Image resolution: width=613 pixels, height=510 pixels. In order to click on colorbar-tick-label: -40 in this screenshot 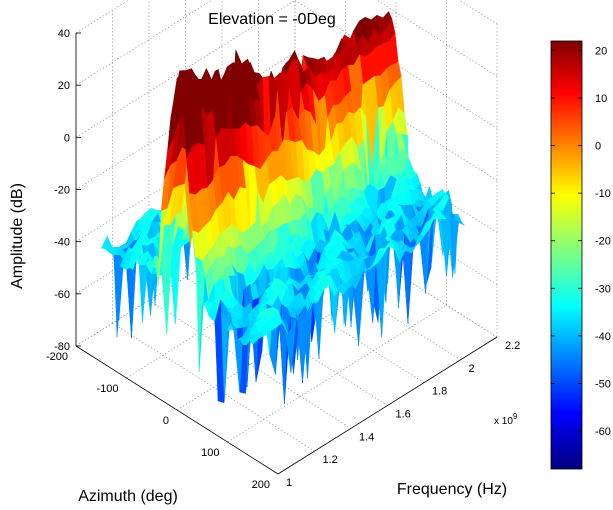, I will do `click(603, 337)`.